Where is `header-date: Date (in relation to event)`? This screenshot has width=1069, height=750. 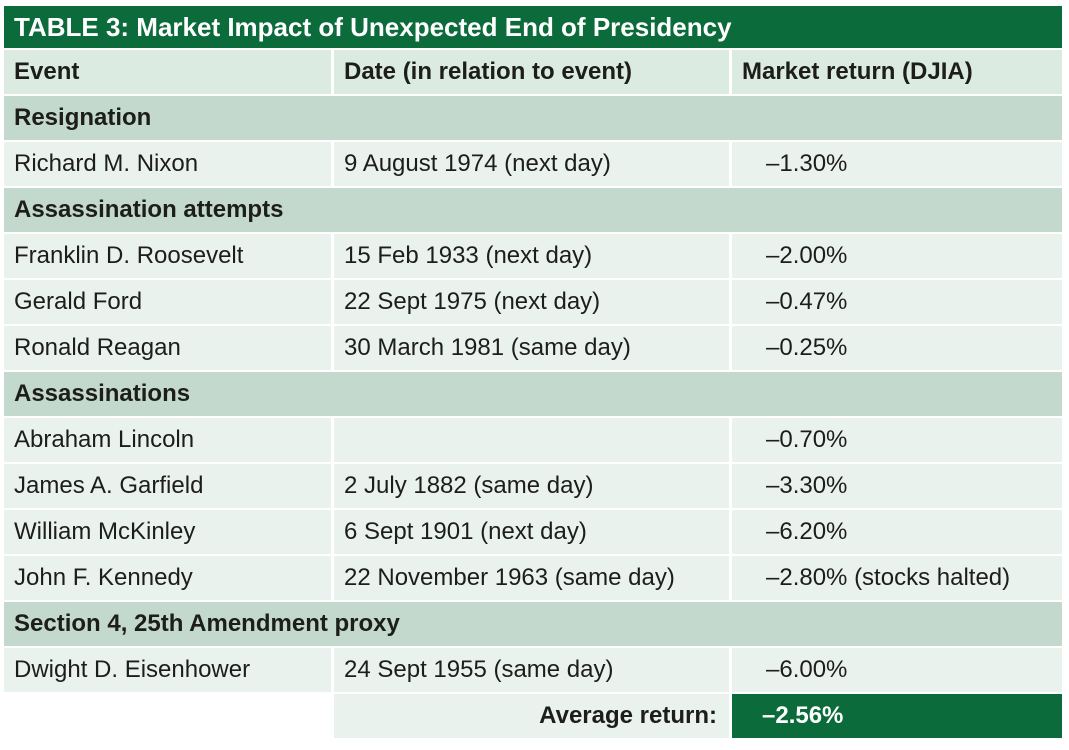 header-date: Date (in relation to event) is located at coordinates (531, 72).